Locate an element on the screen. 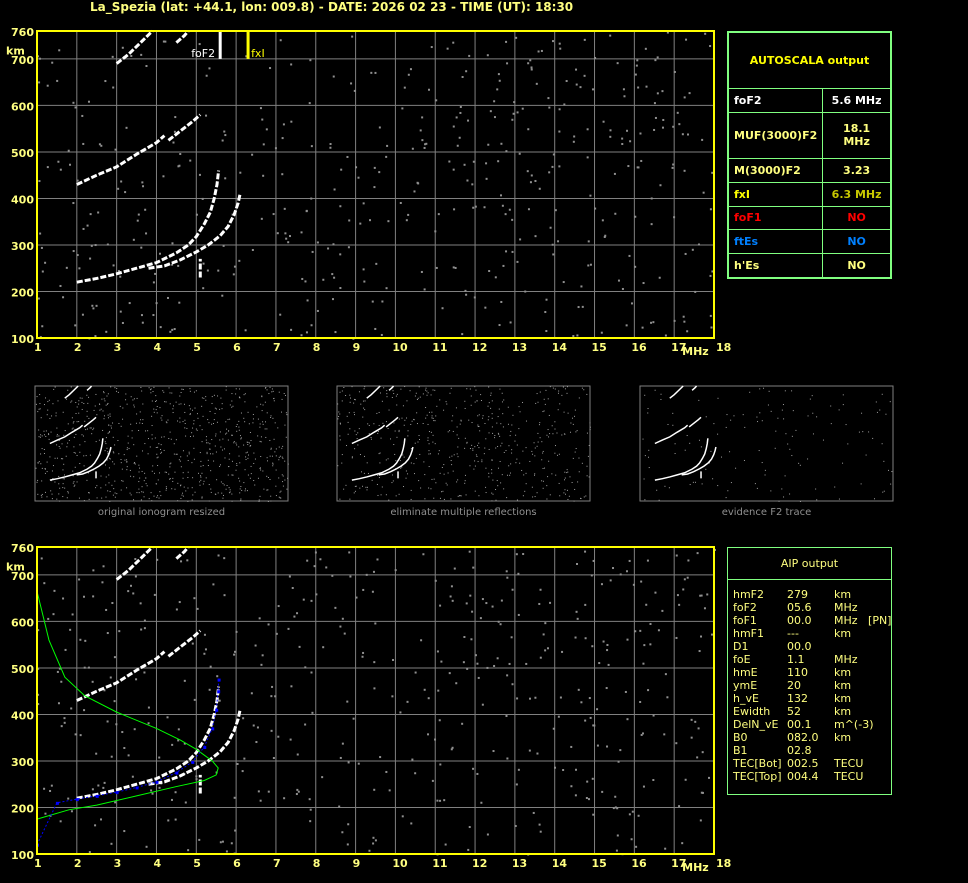  aip-row: TEC[Bot] 002.5 TECU is located at coordinates (809, 763).